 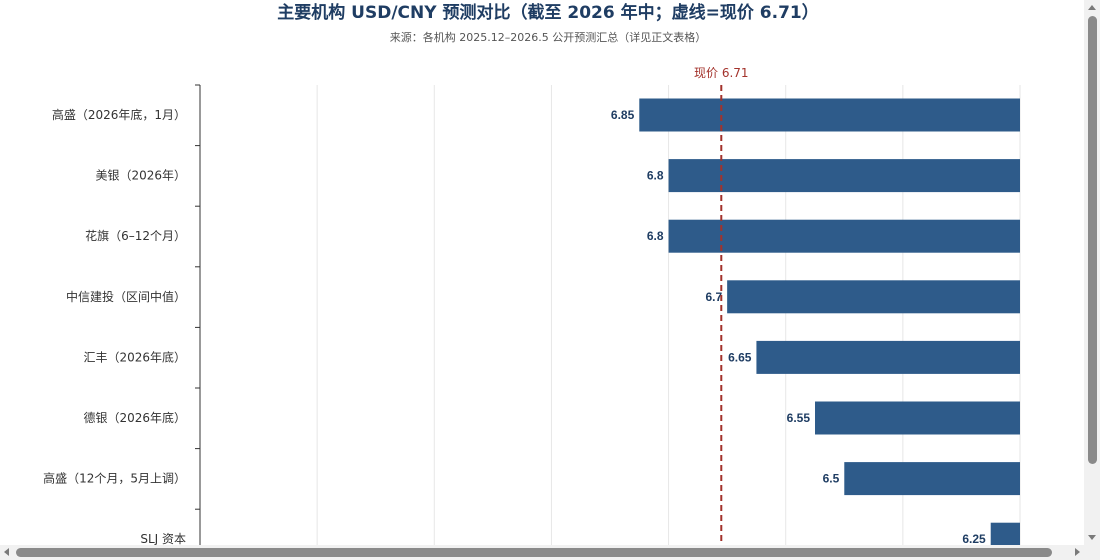 I want to click on category-label: 高盛（2026年底，1月）, so click(x=119, y=114).